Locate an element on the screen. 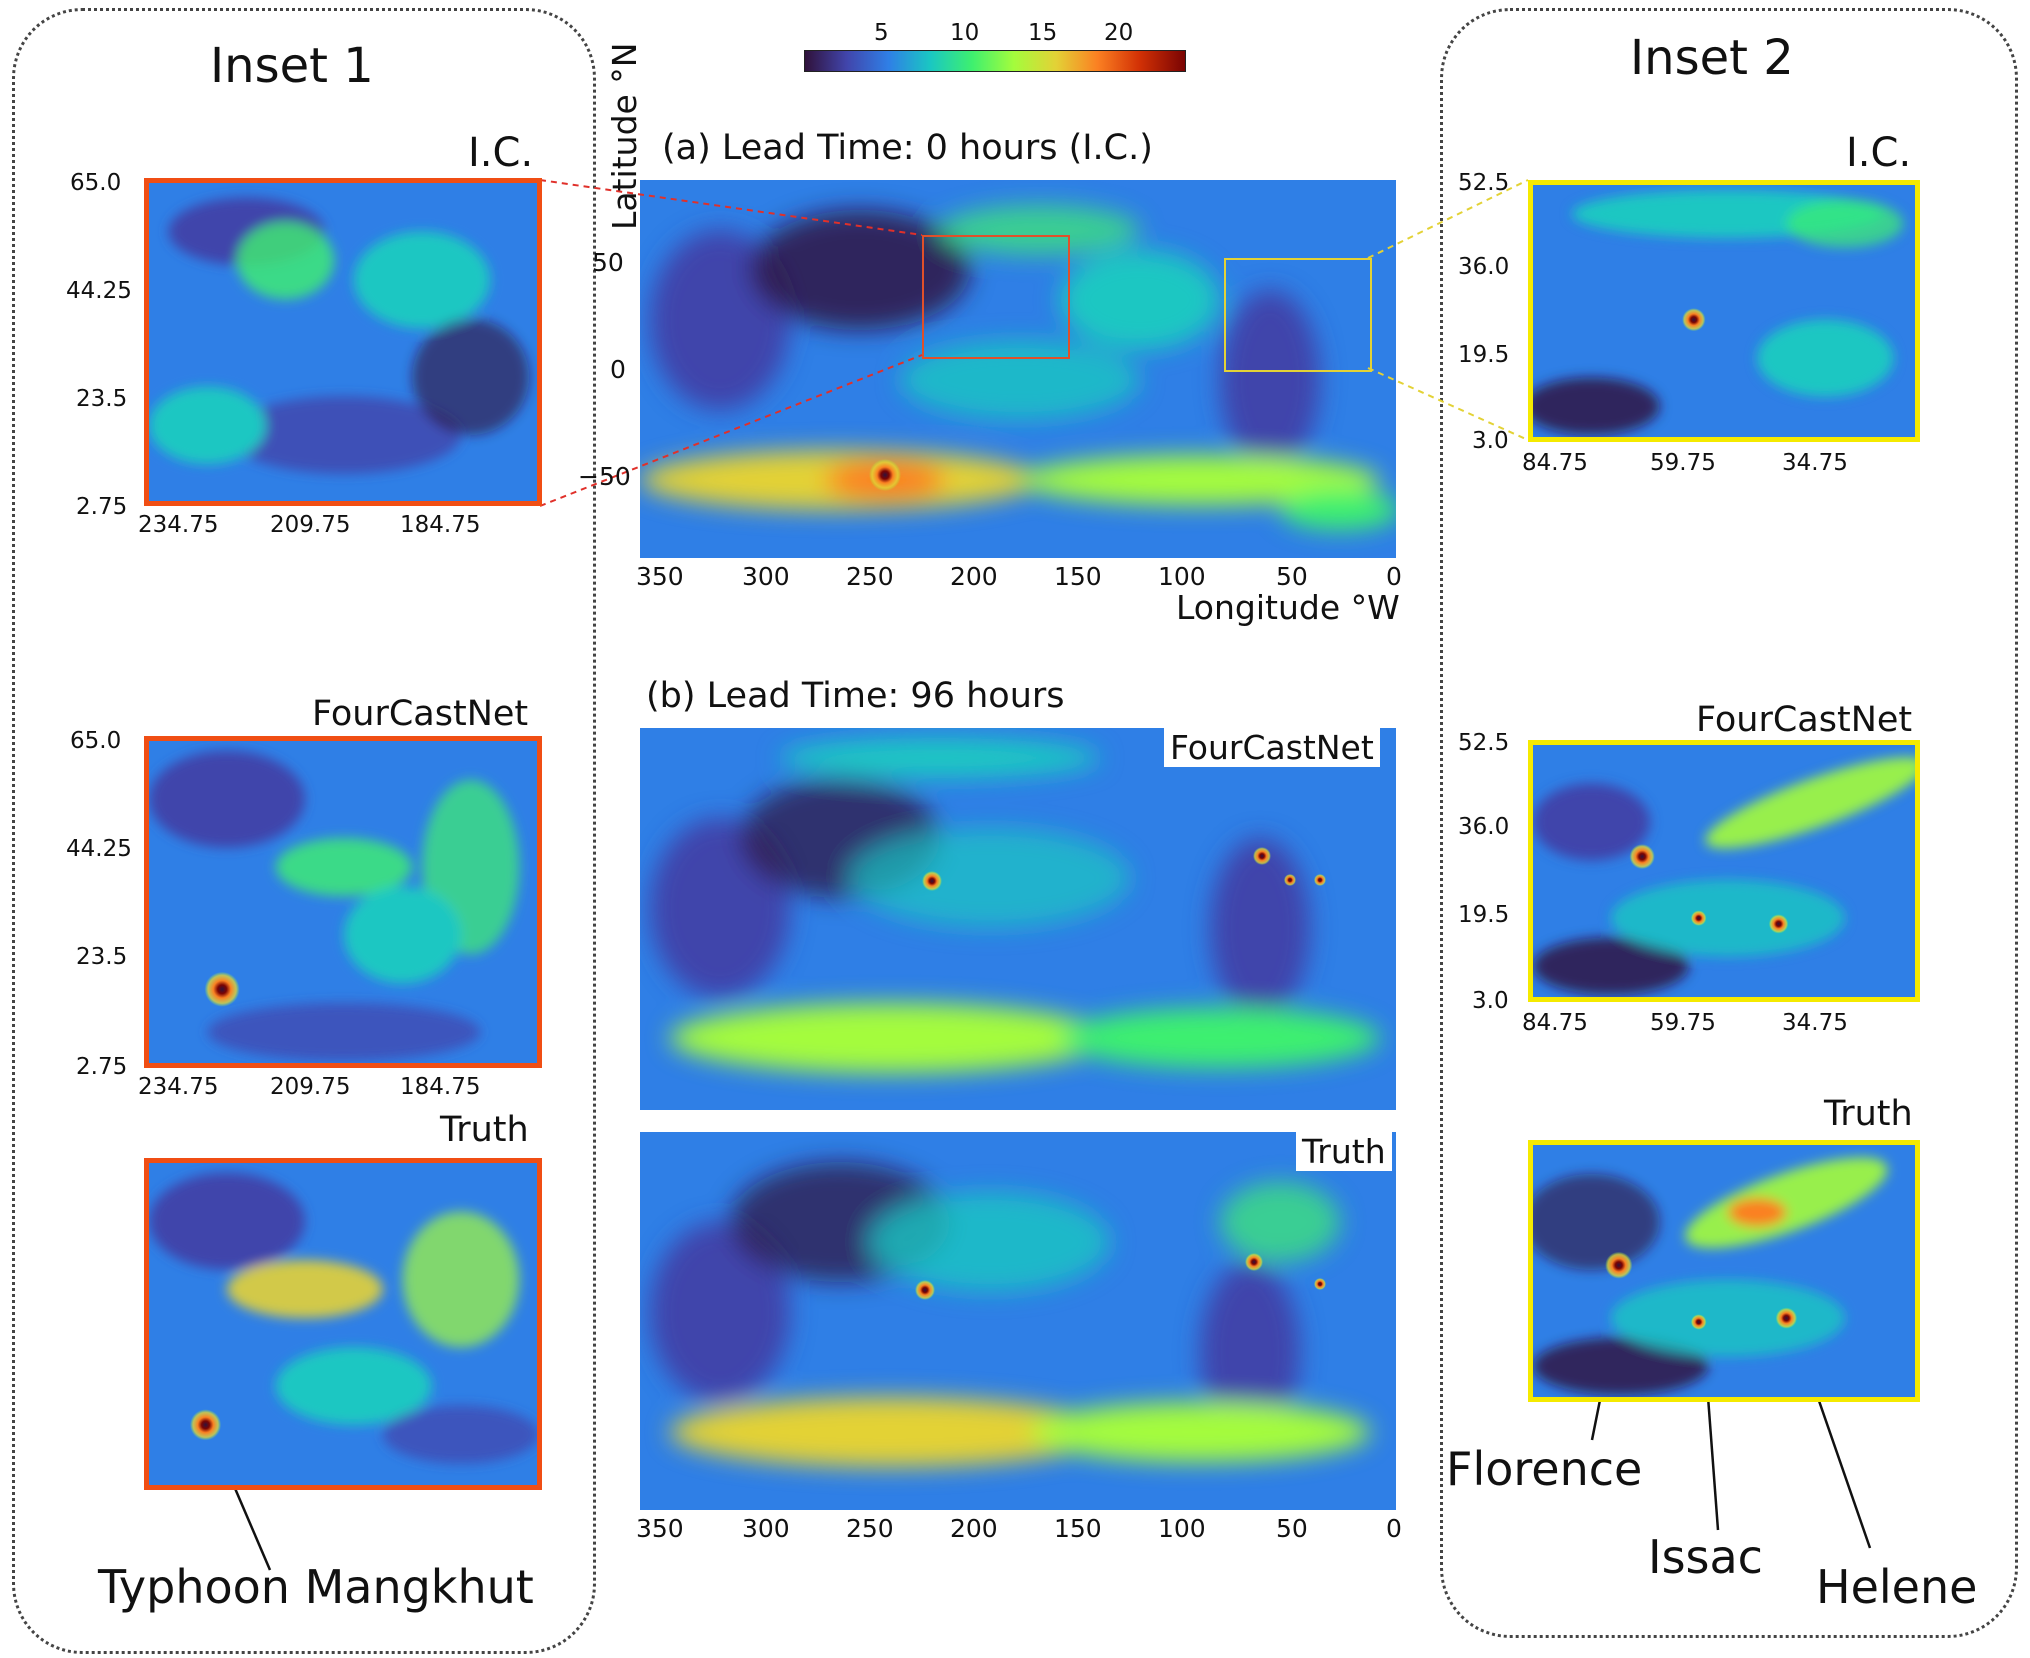  panel-b-title: (b) Lead Time: 96 hours is located at coordinates (855, 696).